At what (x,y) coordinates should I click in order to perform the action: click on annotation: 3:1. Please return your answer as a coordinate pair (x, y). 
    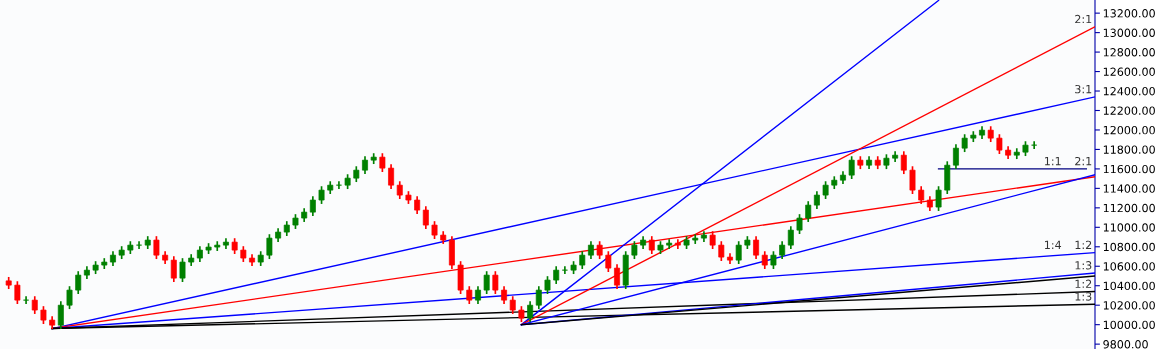
    Looking at the image, I should click on (1083, 89).